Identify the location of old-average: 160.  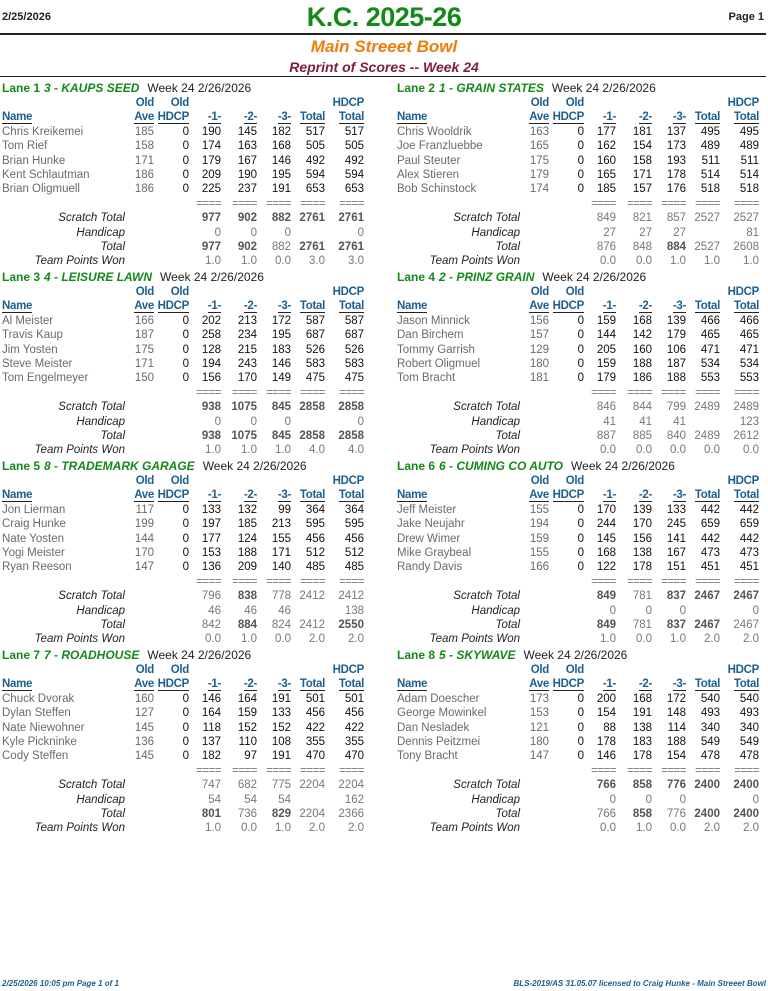
(144, 698).